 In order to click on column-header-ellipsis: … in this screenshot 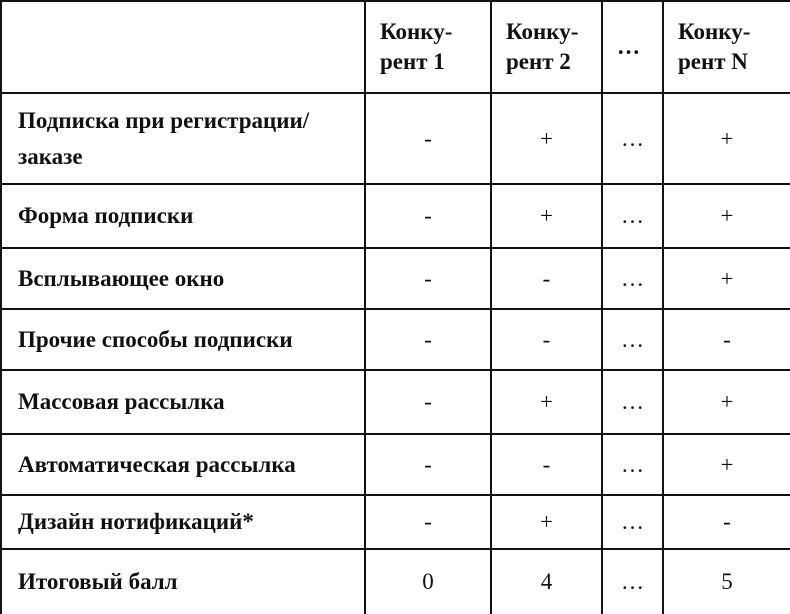, I will do `click(632, 47)`.